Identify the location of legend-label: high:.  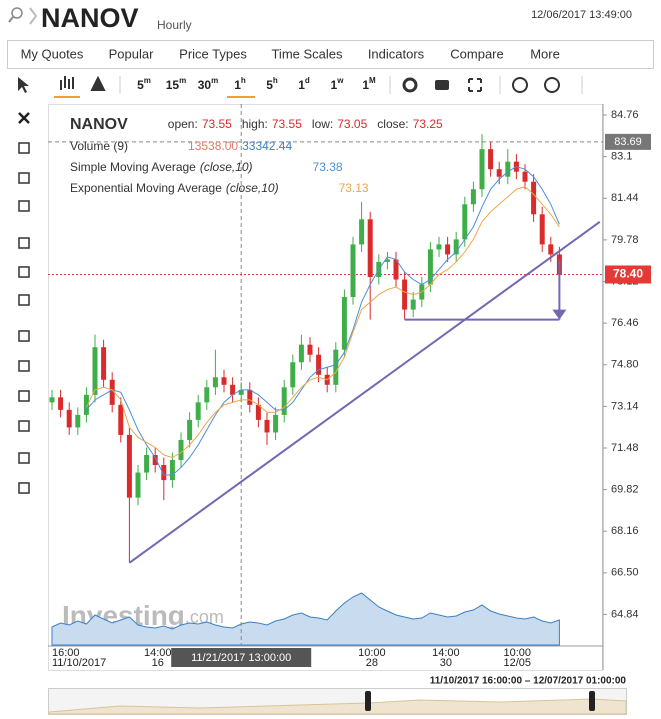
(255, 124).